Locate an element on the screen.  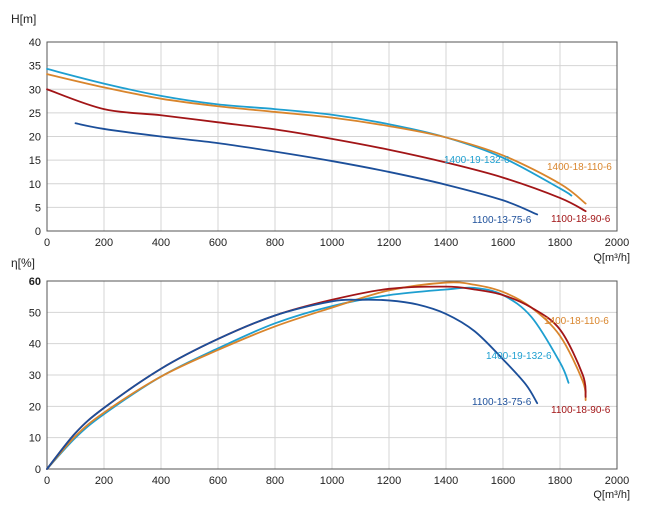
head-label-1400-18-110-6: 1400-18-110-6 is located at coordinates (579, 167).